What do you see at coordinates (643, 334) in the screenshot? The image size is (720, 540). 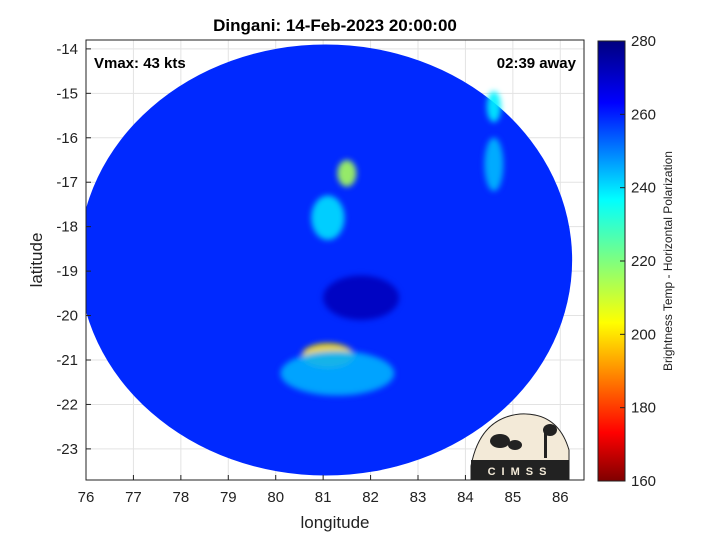 I see `colorbar-tick-label: 200` at bounding box center [643, 334].